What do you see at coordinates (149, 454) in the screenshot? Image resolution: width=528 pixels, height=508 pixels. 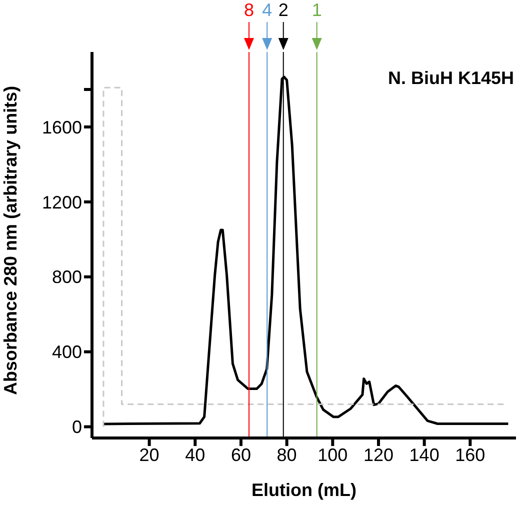 I see `x-tick-label: 20` at bounding box center [149, 454].